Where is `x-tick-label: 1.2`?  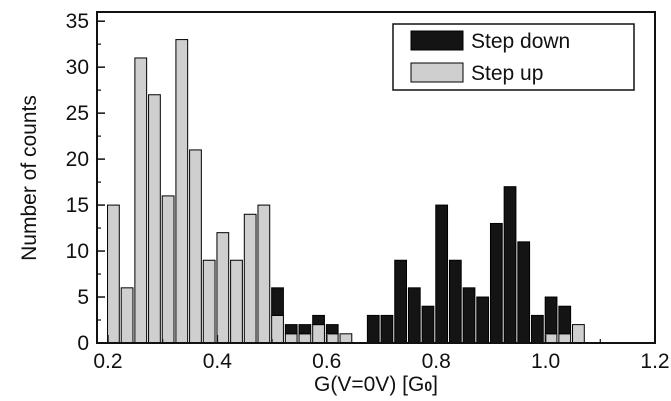
x-tick-label: 1.2 is located at coordinates (654, 361).